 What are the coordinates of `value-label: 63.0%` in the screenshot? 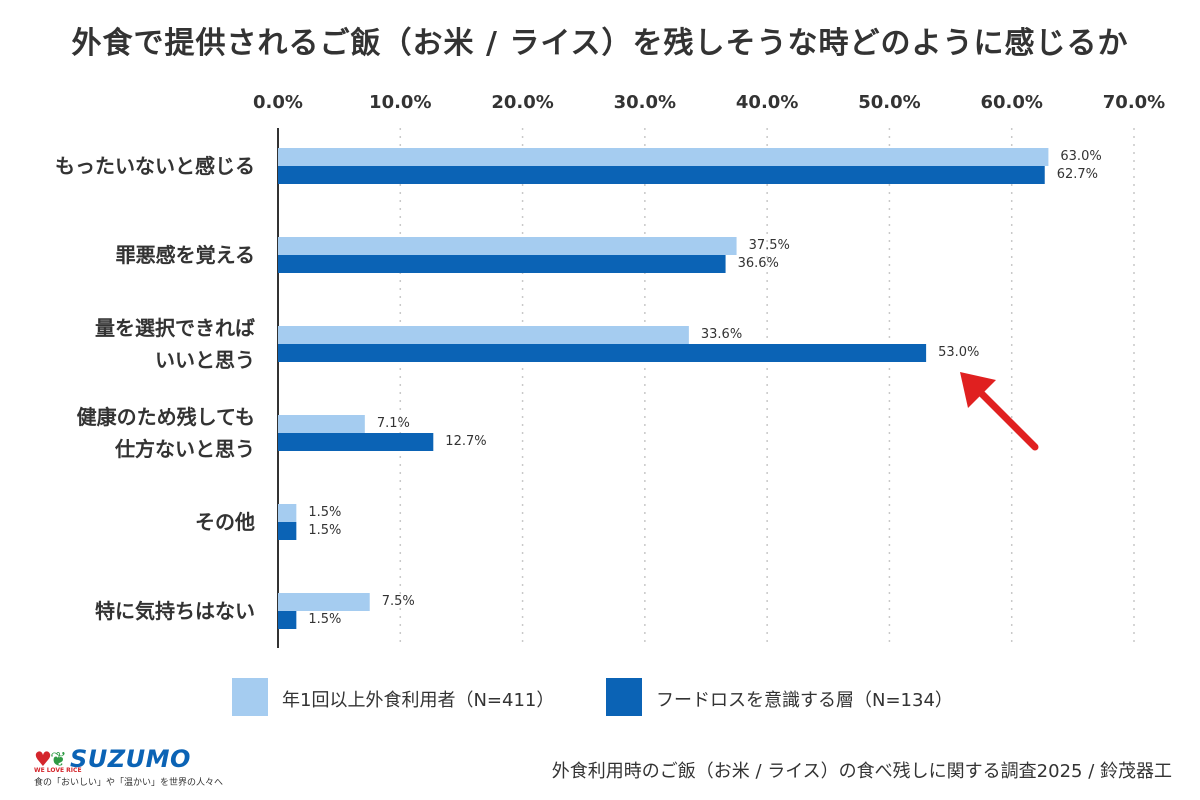 It's located at (1081, 156).